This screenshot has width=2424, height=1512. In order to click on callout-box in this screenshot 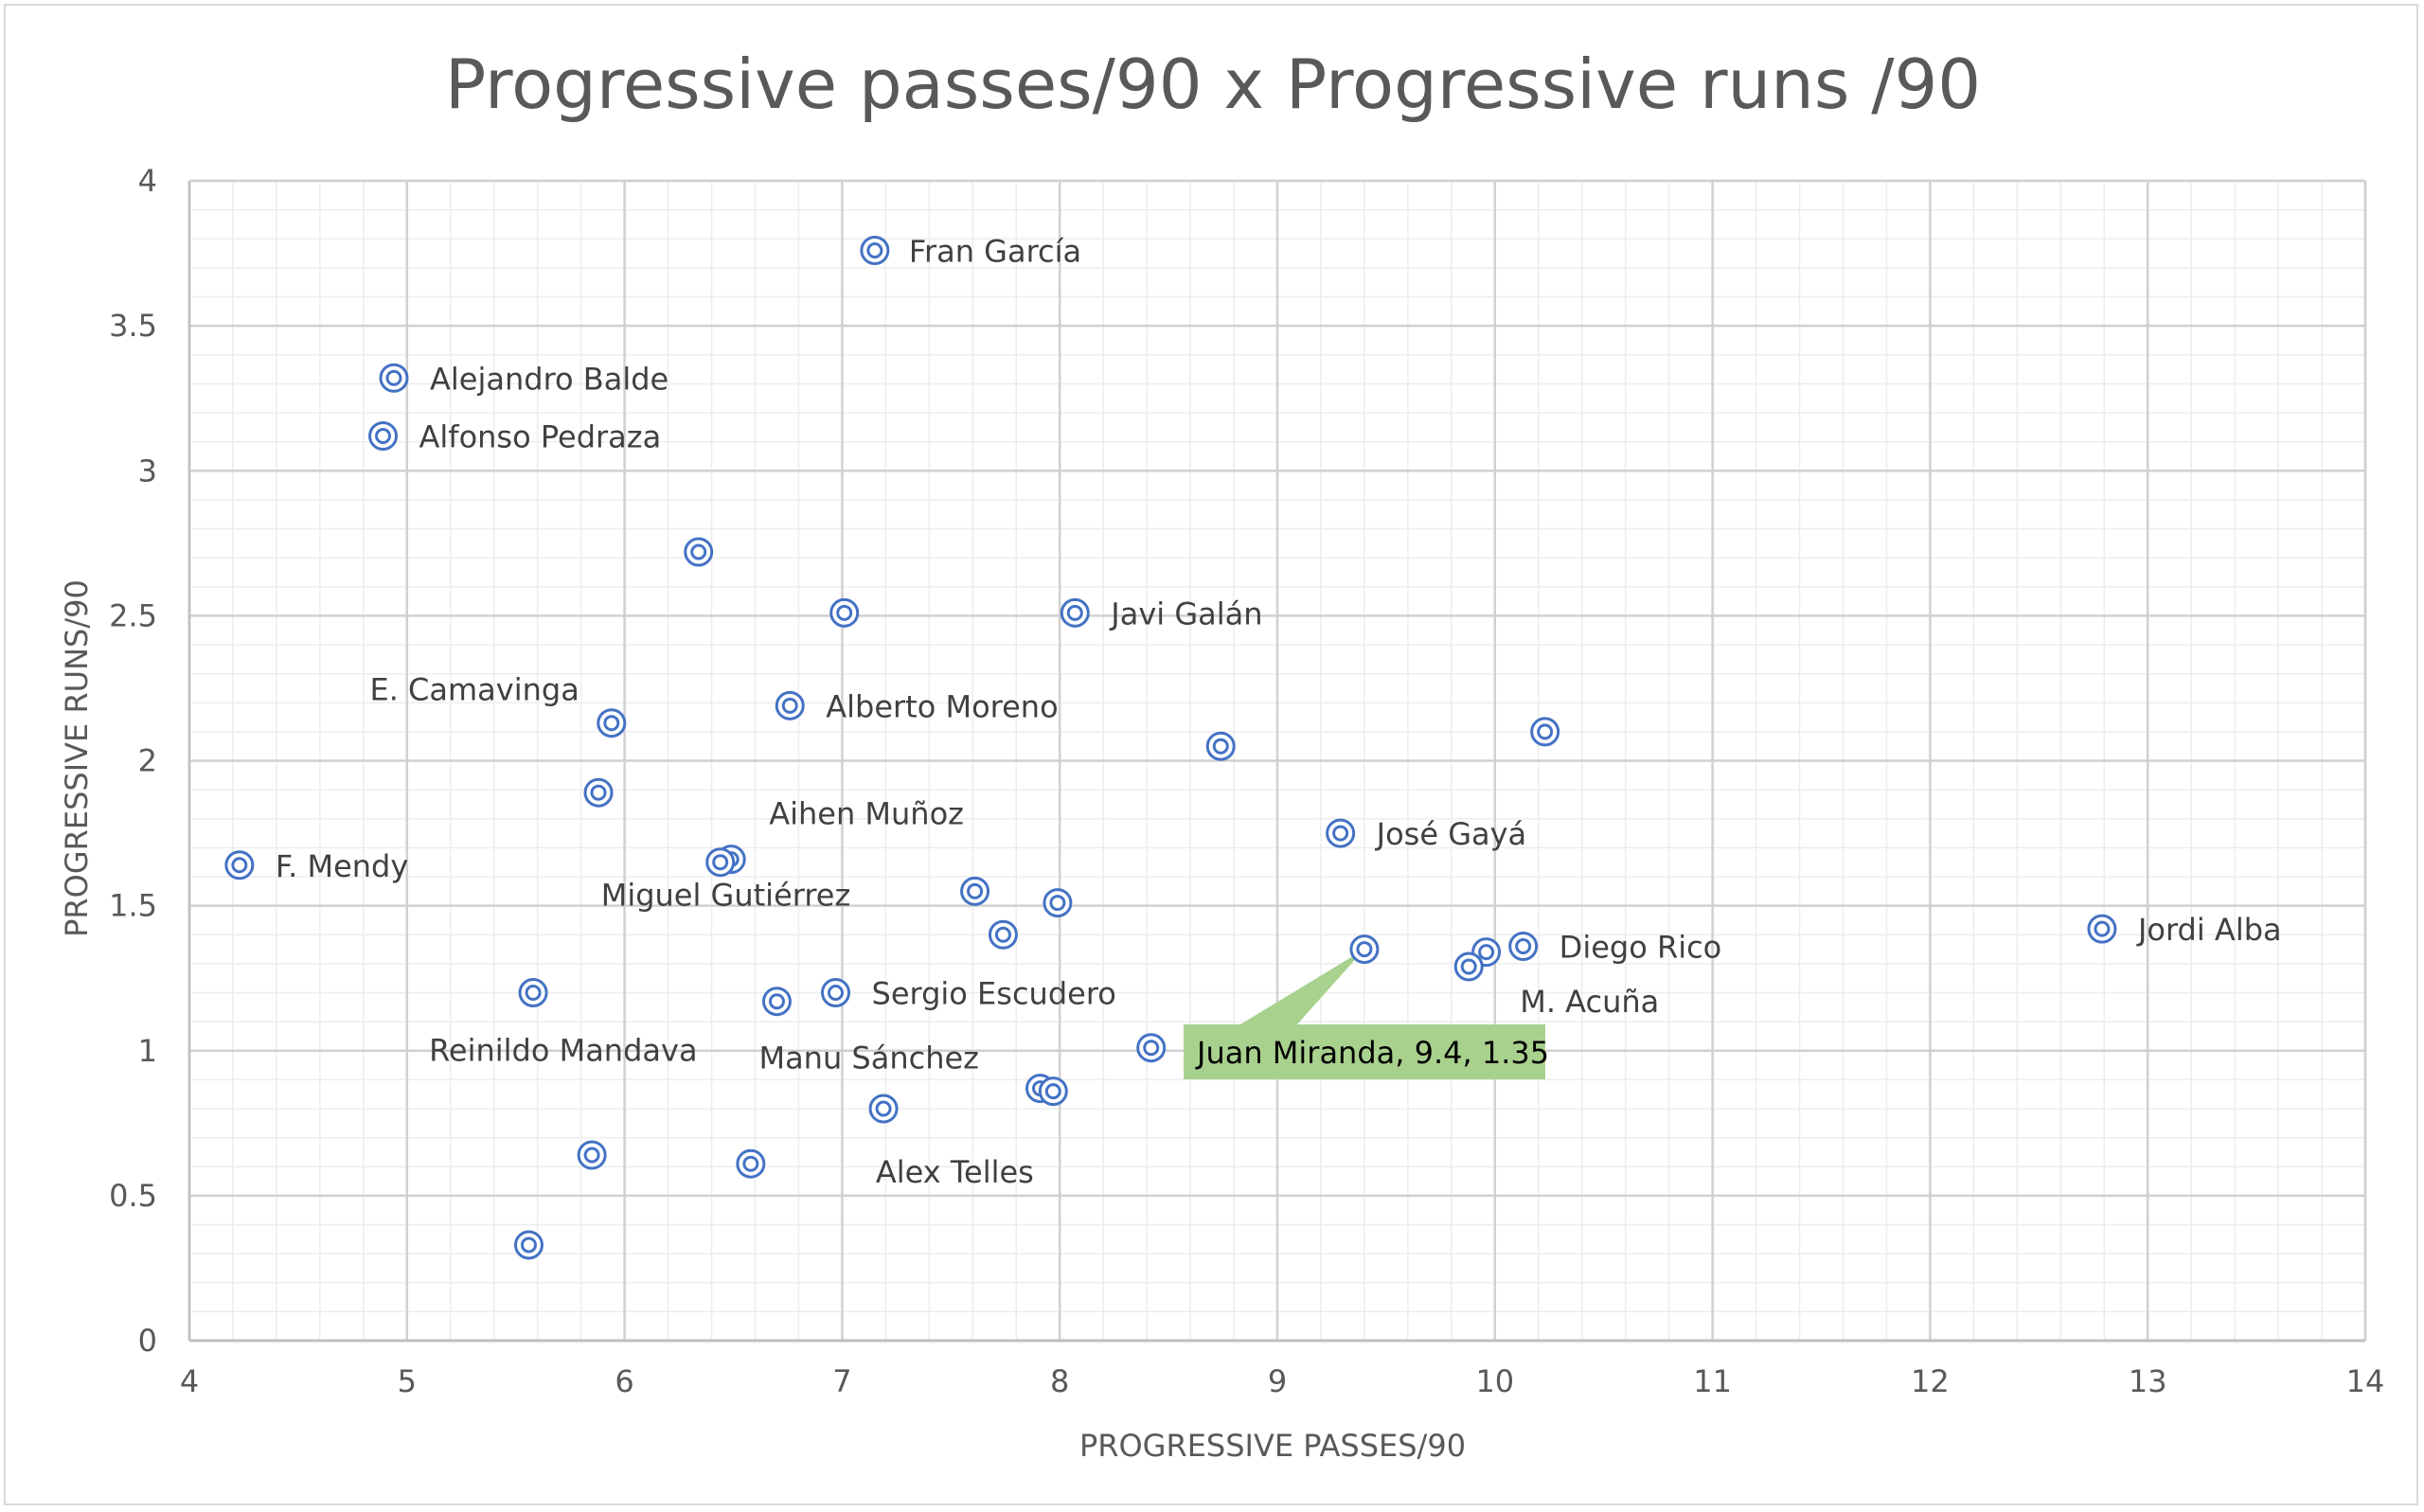, I will do `click(1364, 1051)`.